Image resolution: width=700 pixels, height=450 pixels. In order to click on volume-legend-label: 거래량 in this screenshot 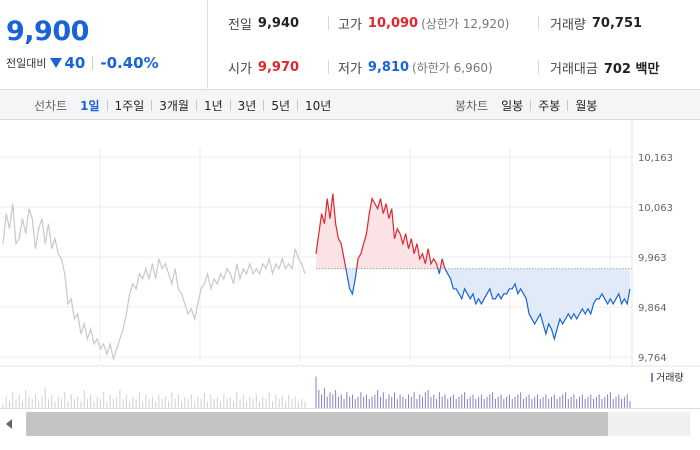, I will do `click(670, 378)`.